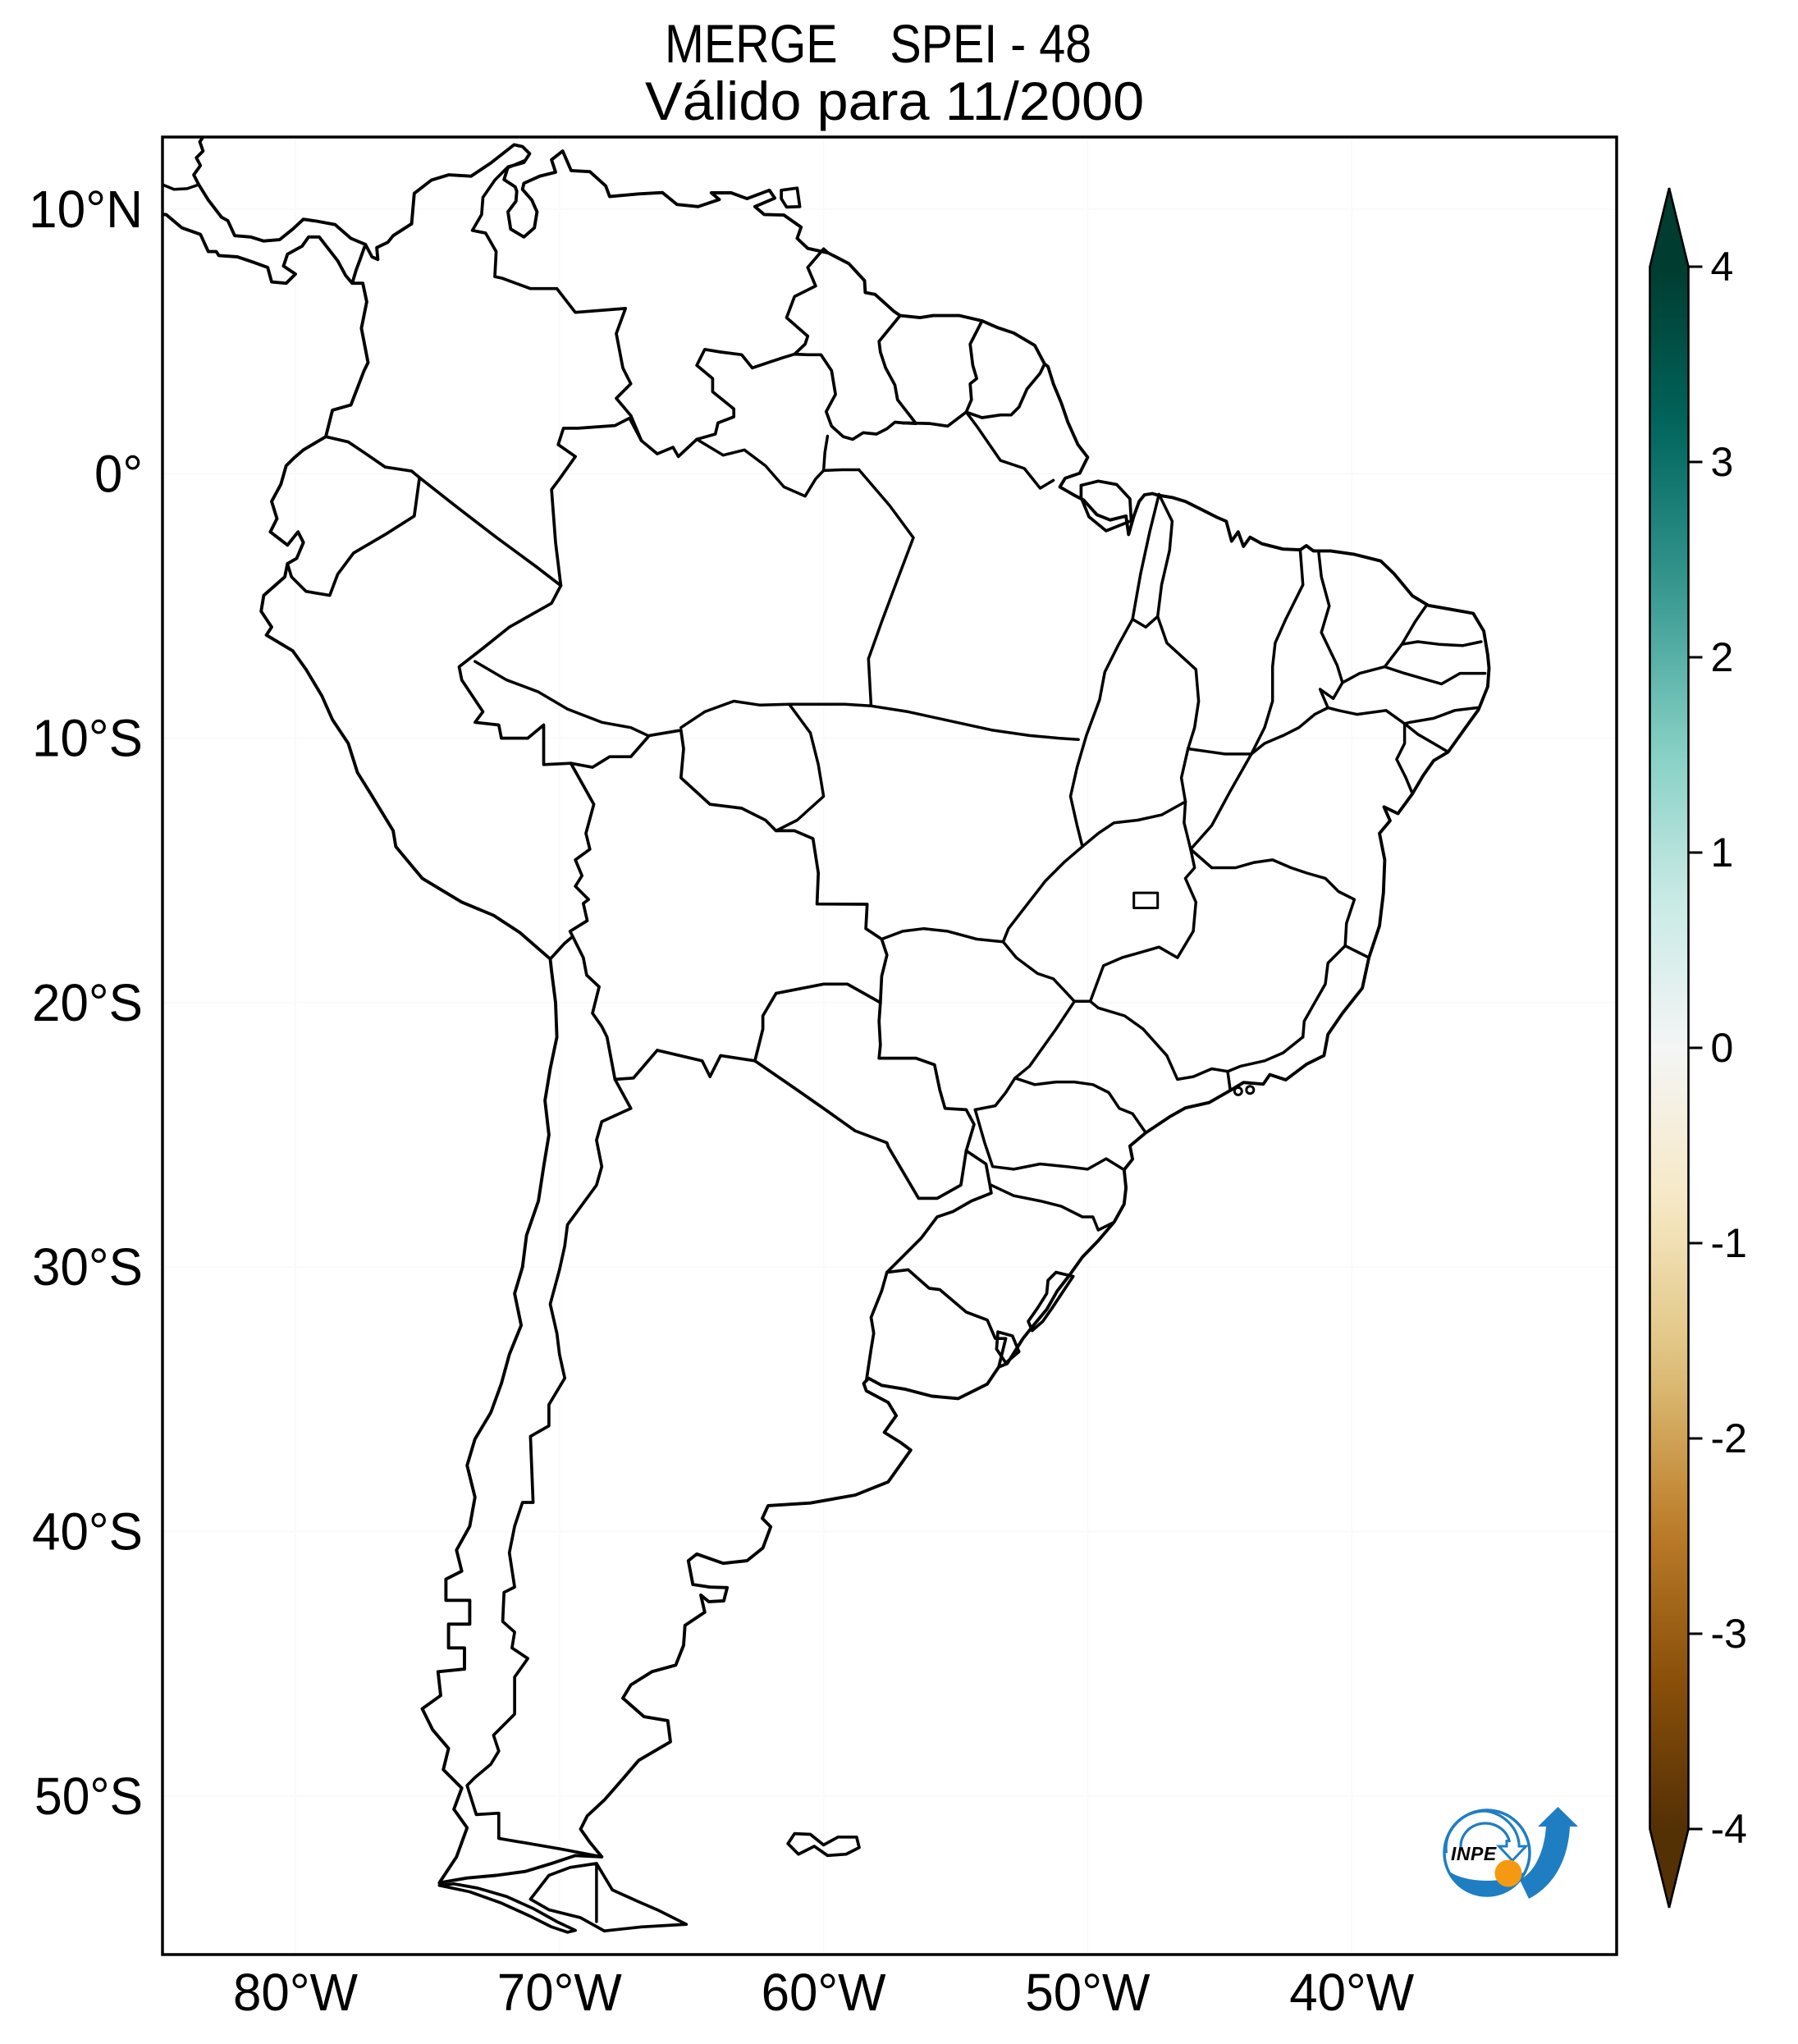  Describe the element at coordinates (1088, 1993) in the screenshot. I see `svg-text: 50°W` at that location.